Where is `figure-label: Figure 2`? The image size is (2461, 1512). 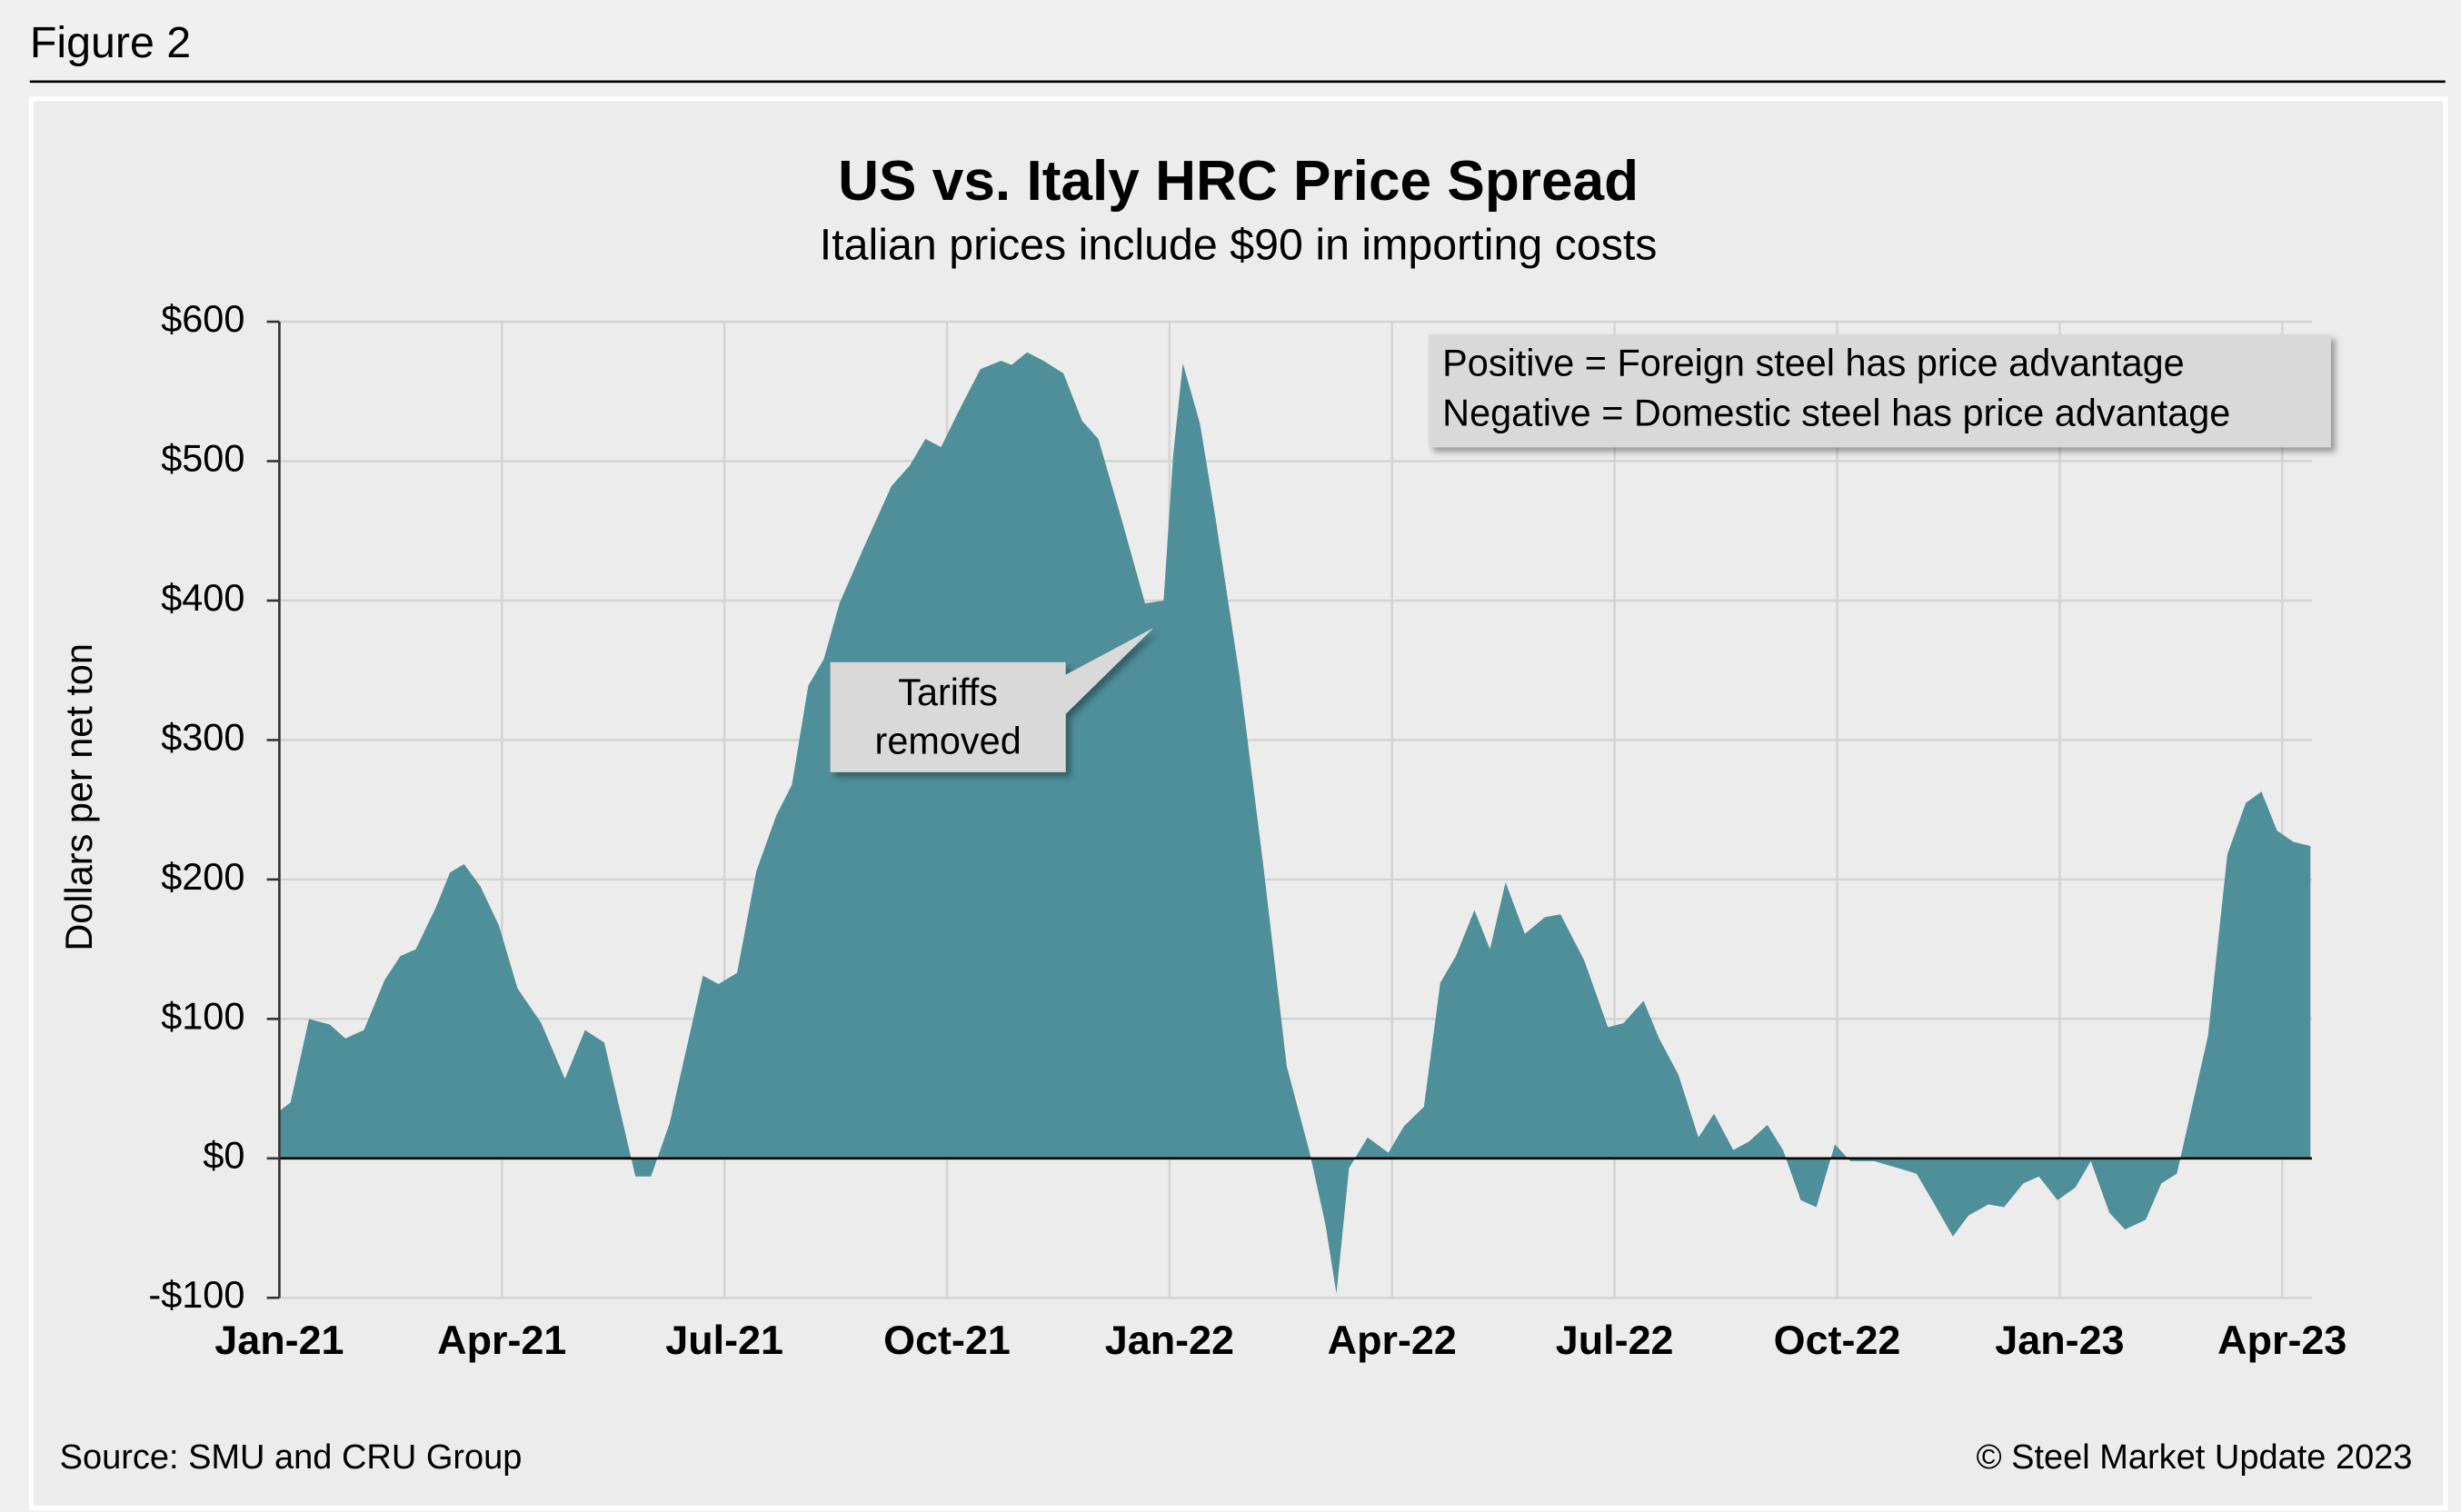 figure-label: Figure 2 is located at coordinates (110, 42).